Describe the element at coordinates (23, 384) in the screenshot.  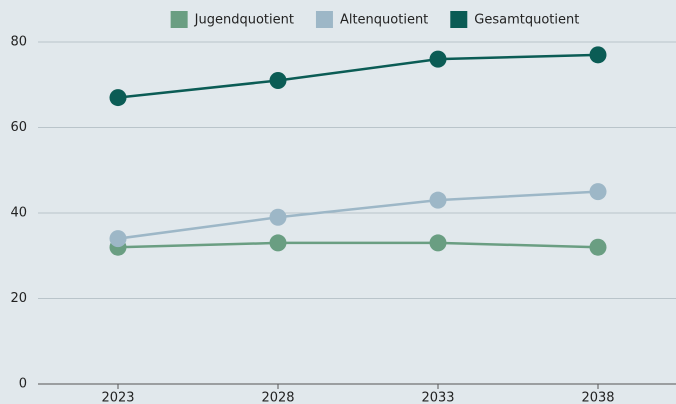
I see `y-tick-label: 0` at that location.